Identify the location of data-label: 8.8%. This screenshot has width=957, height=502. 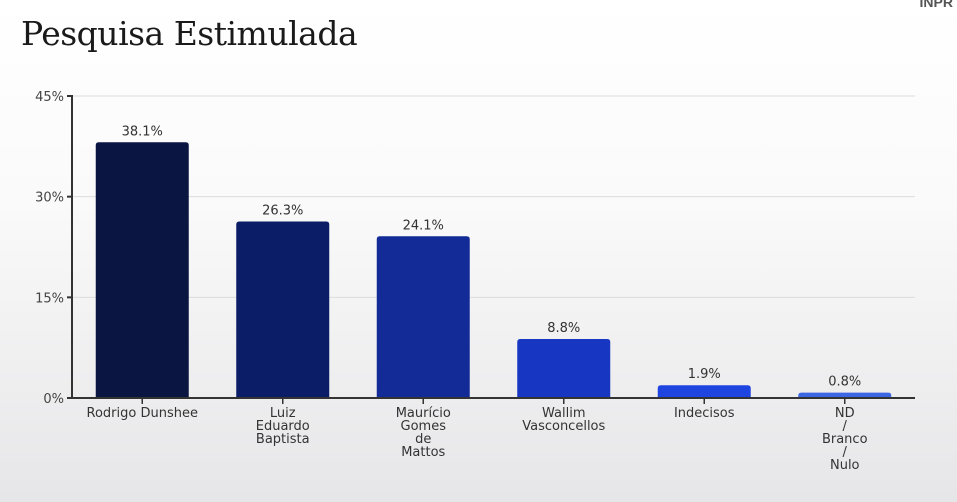
(563, 328).